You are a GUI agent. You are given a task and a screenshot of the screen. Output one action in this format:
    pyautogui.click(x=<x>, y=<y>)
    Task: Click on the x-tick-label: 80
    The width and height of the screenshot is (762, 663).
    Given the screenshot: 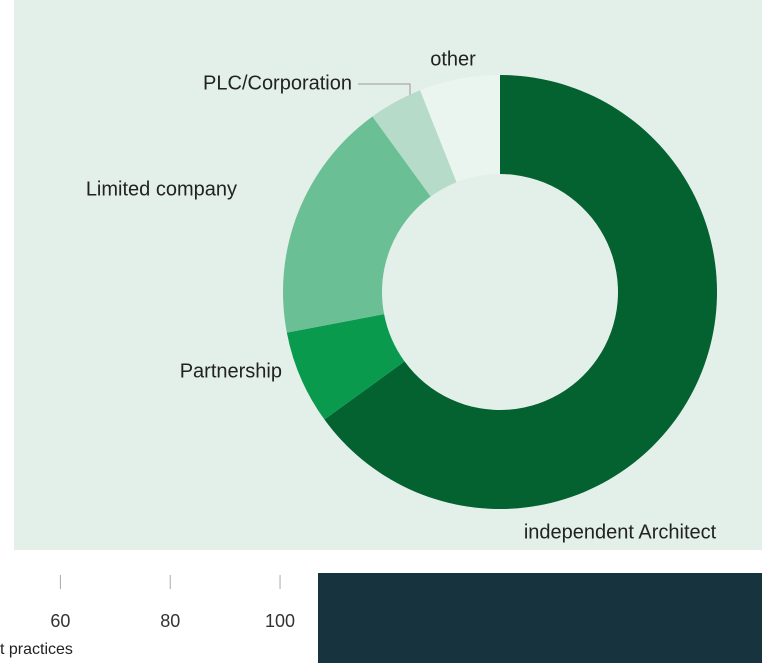 What is the action you would take?
    pyautogui.click(x=170, y=621)
    